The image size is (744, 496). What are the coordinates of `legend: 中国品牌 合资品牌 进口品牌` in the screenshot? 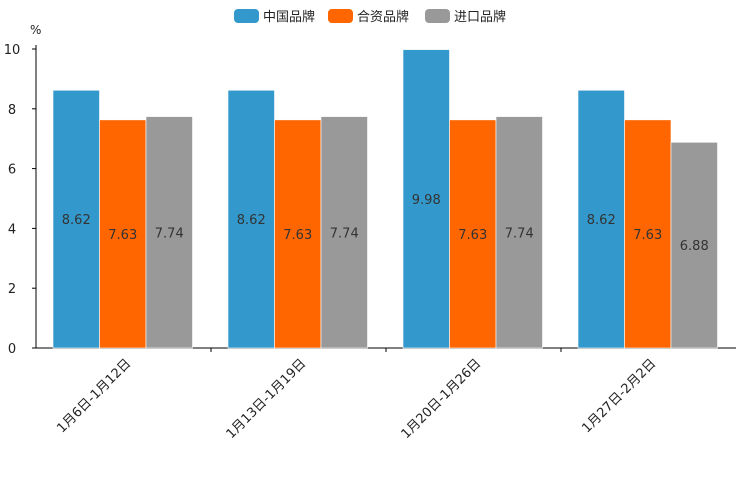 It's located at (370, 17).